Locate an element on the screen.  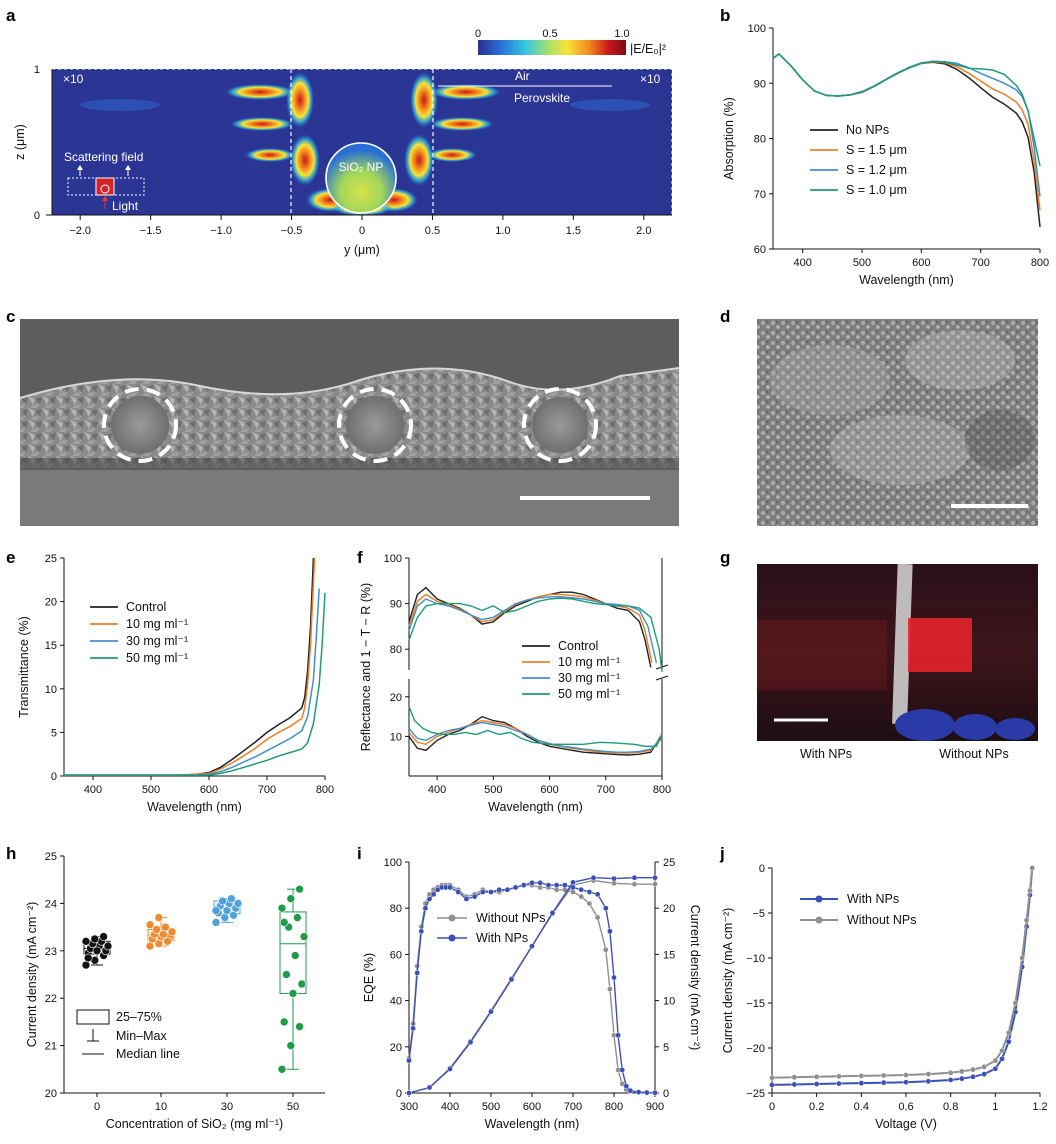
panel-label-h: h is located at coordinates (11, 853).